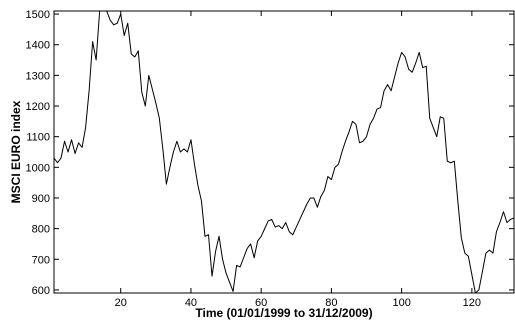  I want to click on y-tick-label: 1300, so click(38, 76).